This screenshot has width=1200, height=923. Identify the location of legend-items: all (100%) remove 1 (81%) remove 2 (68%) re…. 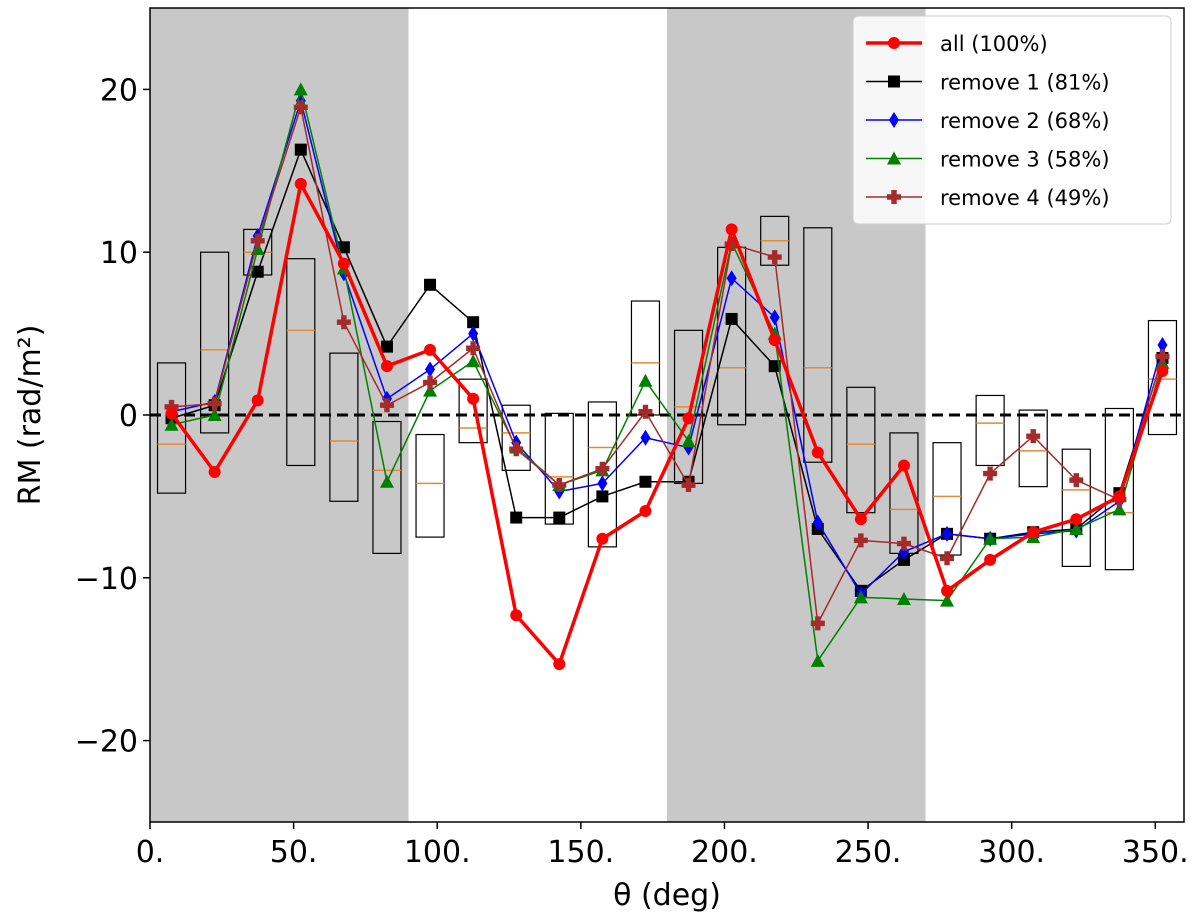
(988, 121).